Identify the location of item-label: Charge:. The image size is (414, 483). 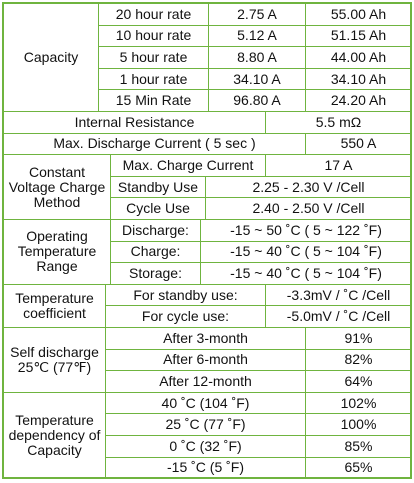
(155, 252).